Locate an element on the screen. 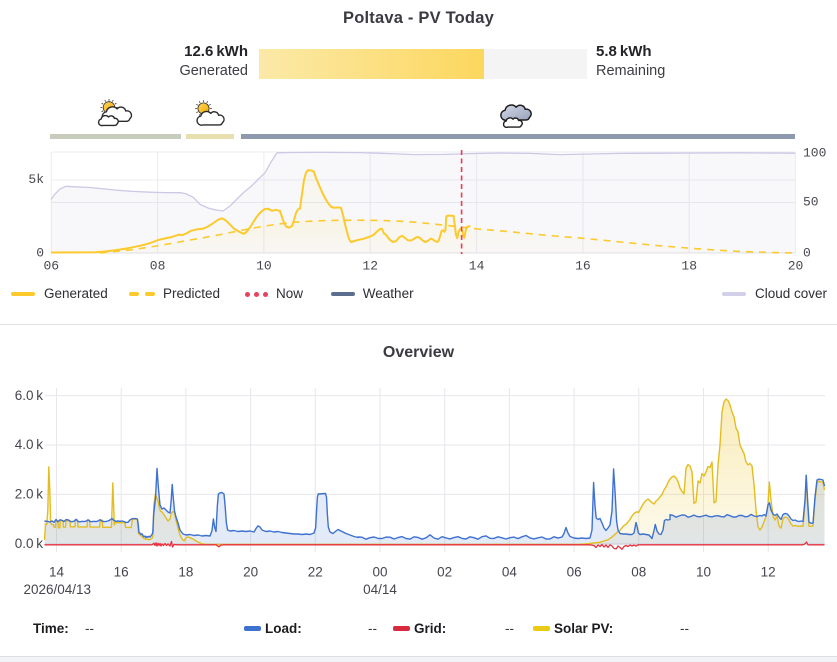 Image resolution: width=837 pixels, height=662 pixels. svg-text: 04/14 is located at coordinates (380, 589).